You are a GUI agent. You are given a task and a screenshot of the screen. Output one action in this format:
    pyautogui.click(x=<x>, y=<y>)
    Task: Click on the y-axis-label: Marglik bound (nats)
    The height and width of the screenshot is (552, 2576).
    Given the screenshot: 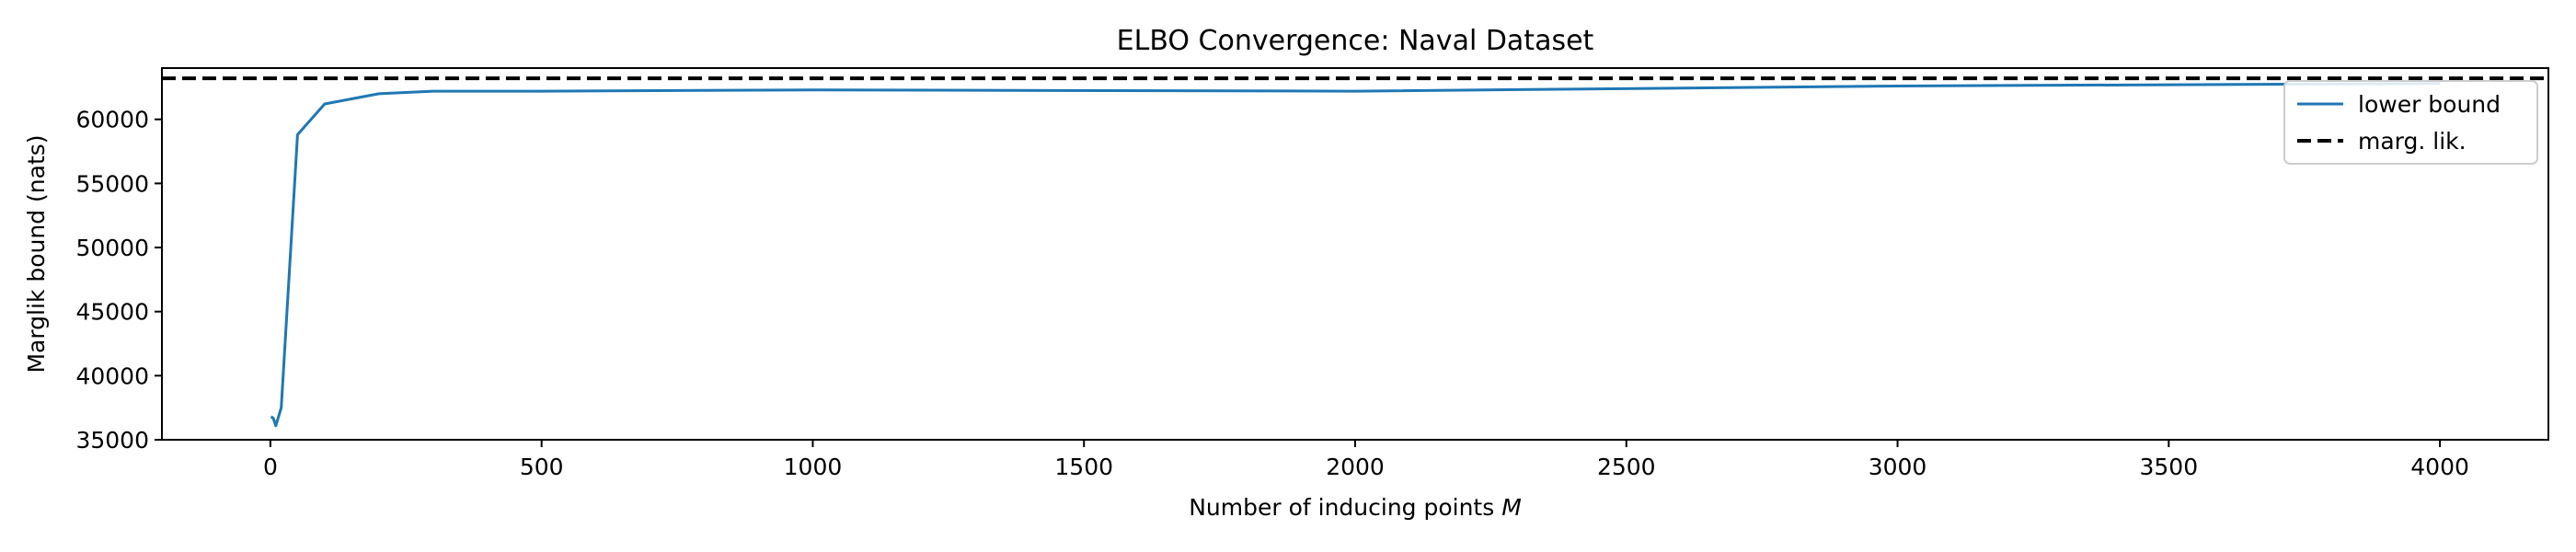 What is the action you would take?
    pyautogui.click(x=36, y=253)
    